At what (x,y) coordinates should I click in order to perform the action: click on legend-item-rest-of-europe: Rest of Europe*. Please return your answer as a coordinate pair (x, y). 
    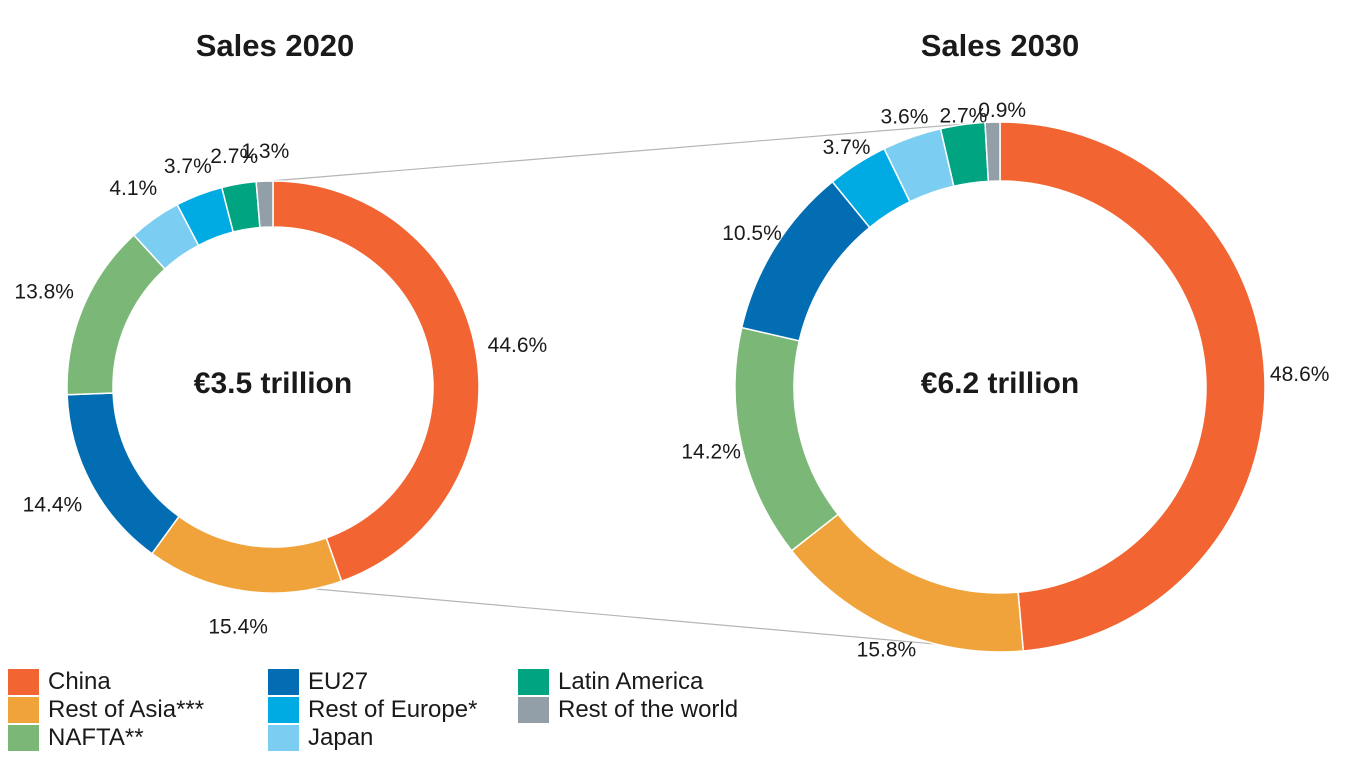
    Looking at the image, I should click on (372, 710).